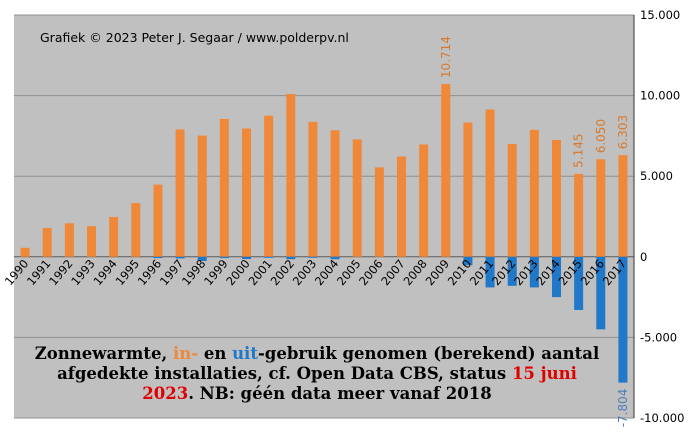 The height and width of the screenshot is (441, 695). I want to click on caption-line-3: 2023. NB: géén data meer vanaf 2018, so click(317, 394).